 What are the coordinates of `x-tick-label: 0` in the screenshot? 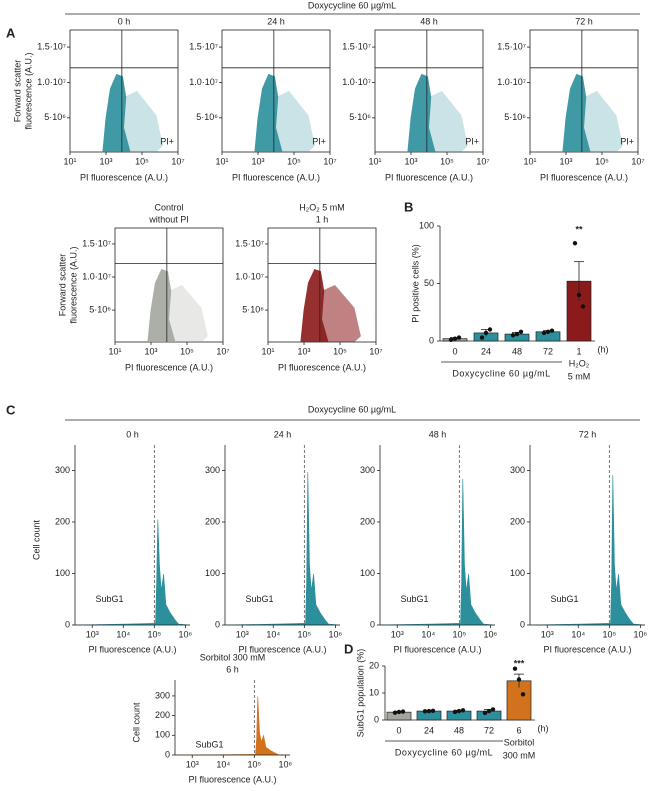 It's located at (454, 351).